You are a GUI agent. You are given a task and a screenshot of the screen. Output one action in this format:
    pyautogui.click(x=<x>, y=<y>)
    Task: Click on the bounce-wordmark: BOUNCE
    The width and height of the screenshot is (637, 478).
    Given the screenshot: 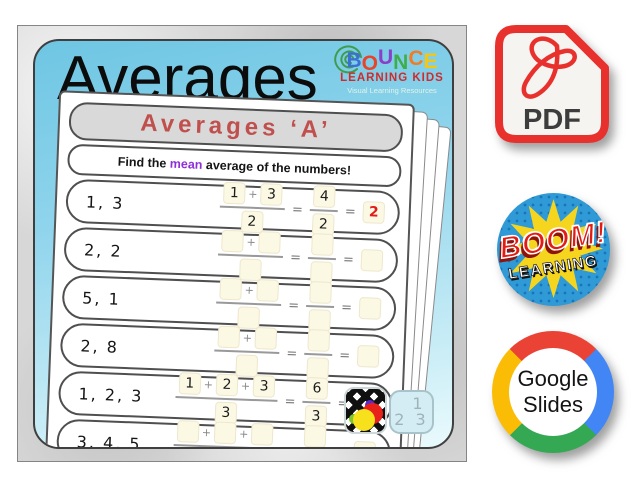 What is the action you would take?
    pyautogui.click(x=391, y=60)
    